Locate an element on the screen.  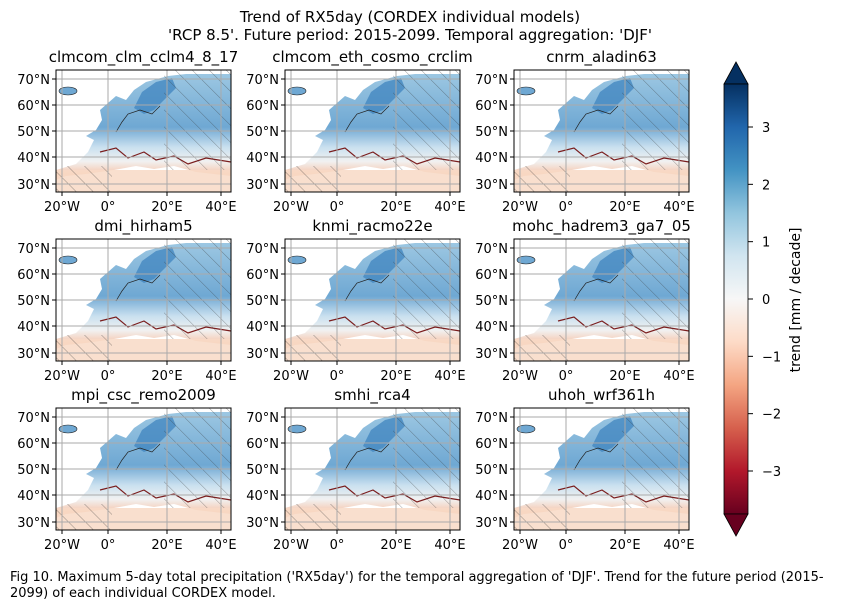
colorbar: 3 2 1 0 −1 −2 −3 trend [mm / decade] is located at coordinates (763, 299).